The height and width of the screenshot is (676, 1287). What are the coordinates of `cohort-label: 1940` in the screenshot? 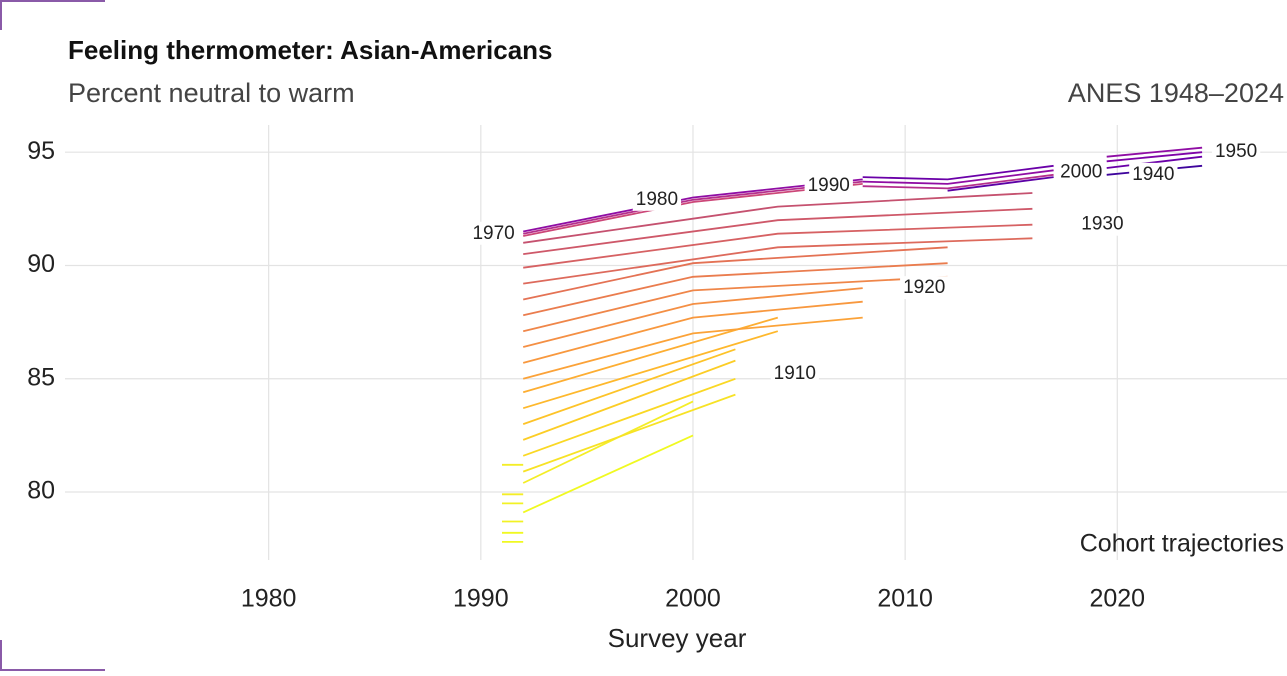 It's located at (1153, 174).